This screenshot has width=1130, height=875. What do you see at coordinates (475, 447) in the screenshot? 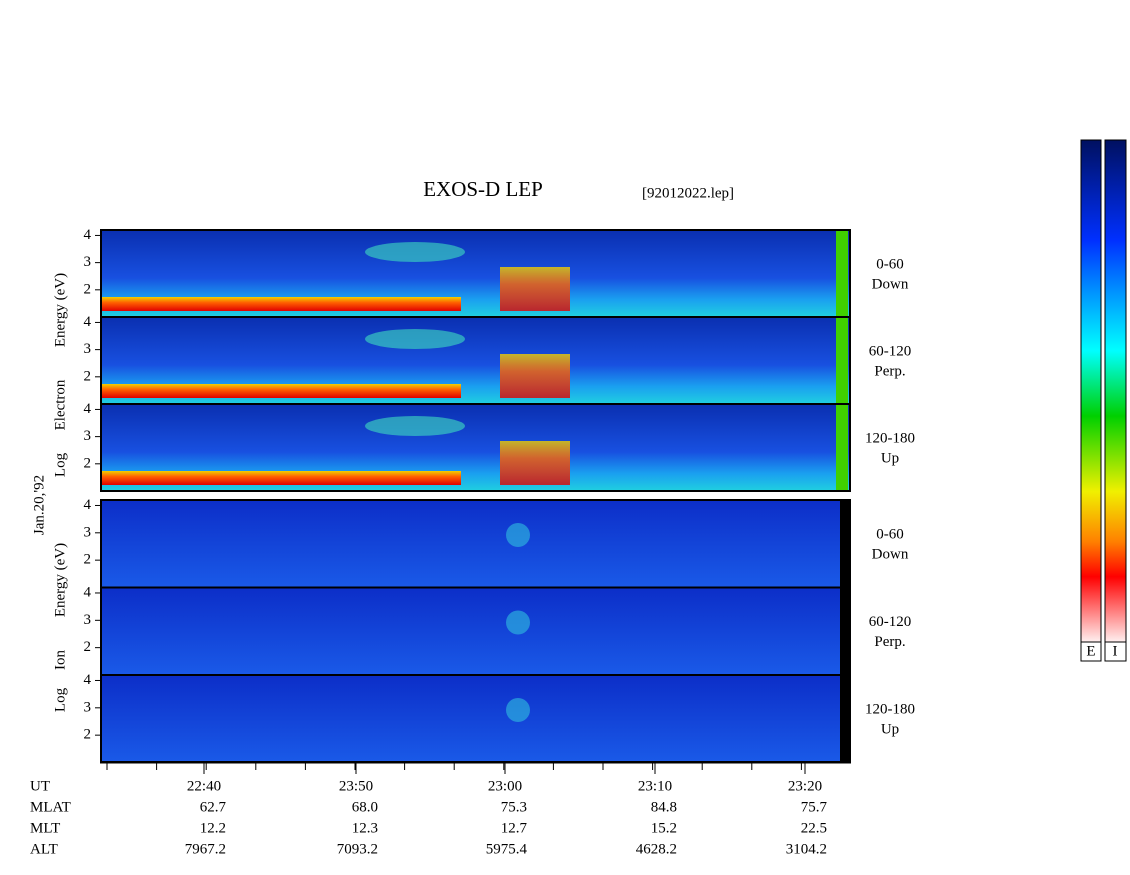
I see `panel-frame` at bounding box center [475, 447].